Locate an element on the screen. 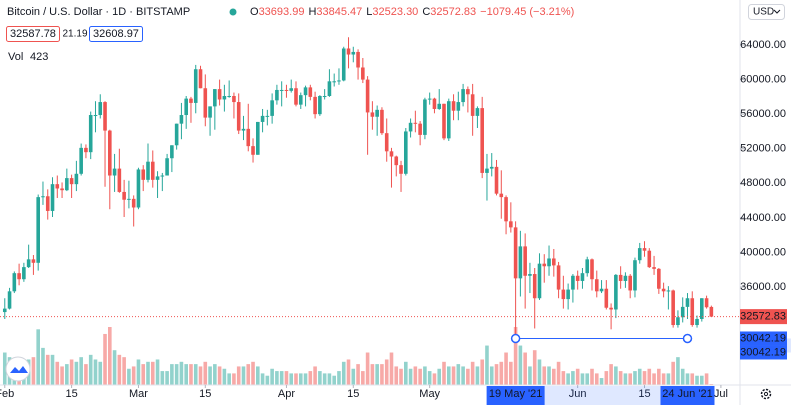 This screenshot has width=791, height=405. y-tick-label: 48000.00 is located at coordinates (763, 183).